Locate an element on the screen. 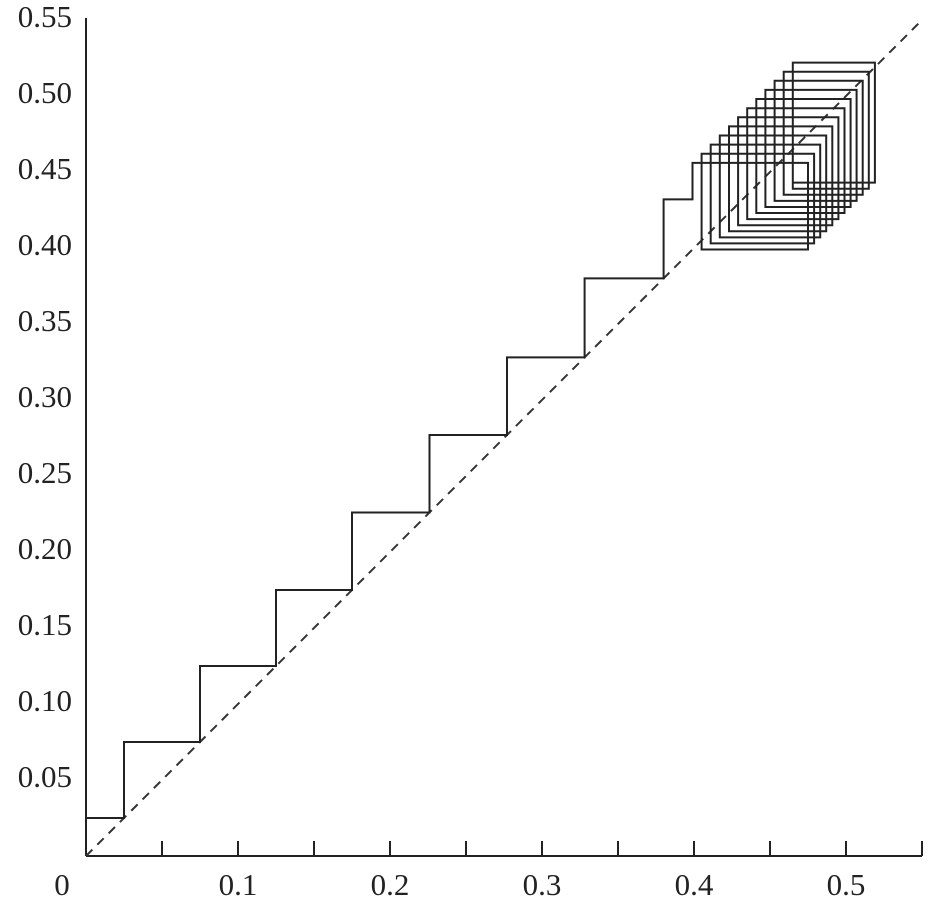 This screenshot has height=914, width=929. y-tick-label: 0.10 is located at coordinates (45, 700).